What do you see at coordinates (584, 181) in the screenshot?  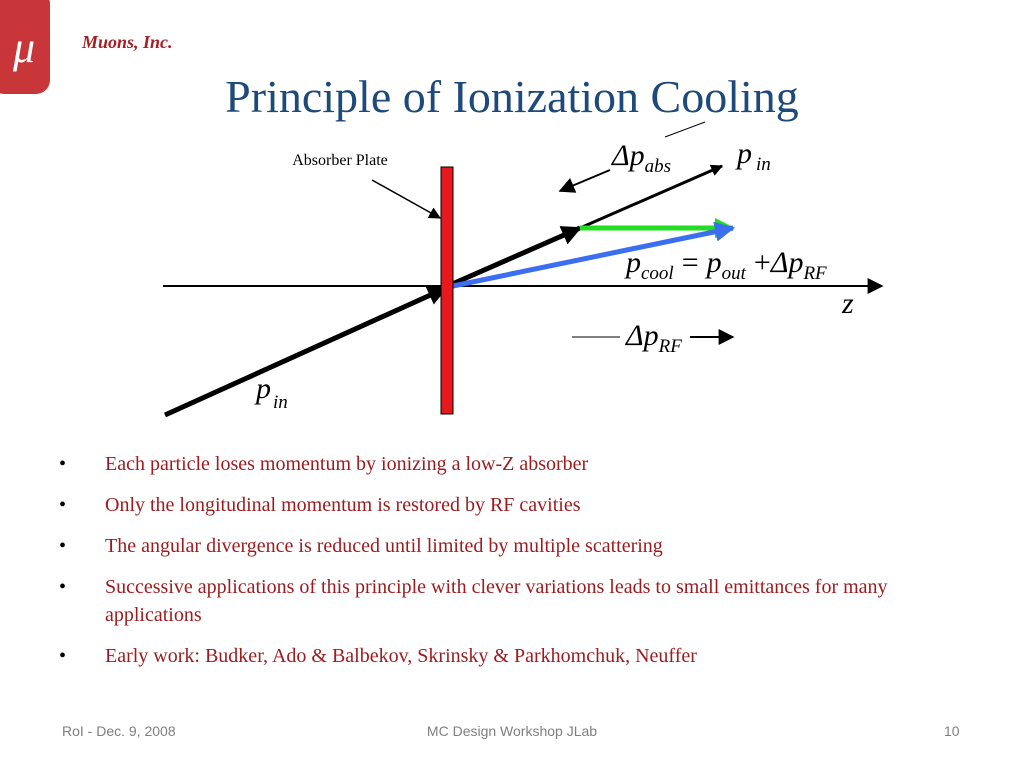 I see `dp-abs-arrow` at bounding box center [584, 181].